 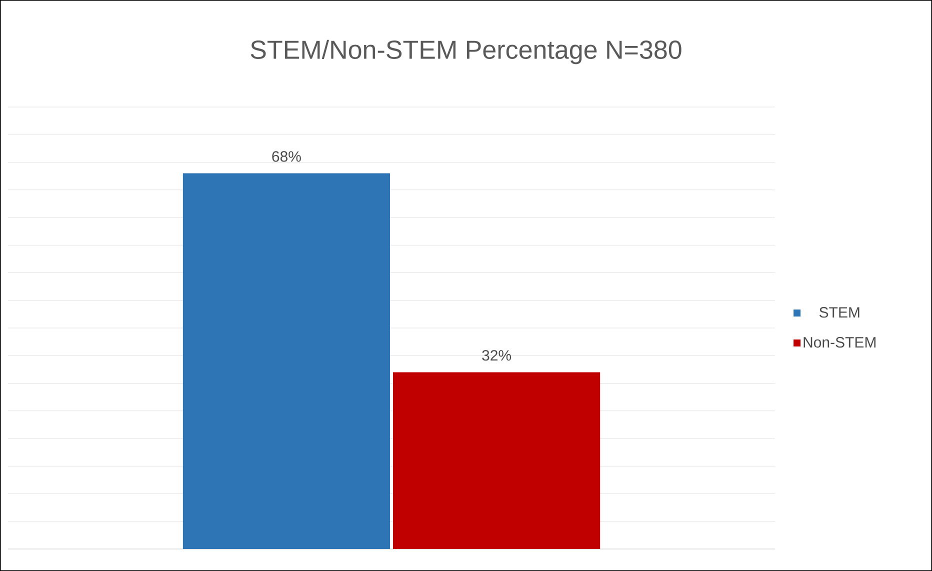 I want to click on legend-label: Non-STEM, so click(x=840, y=342).